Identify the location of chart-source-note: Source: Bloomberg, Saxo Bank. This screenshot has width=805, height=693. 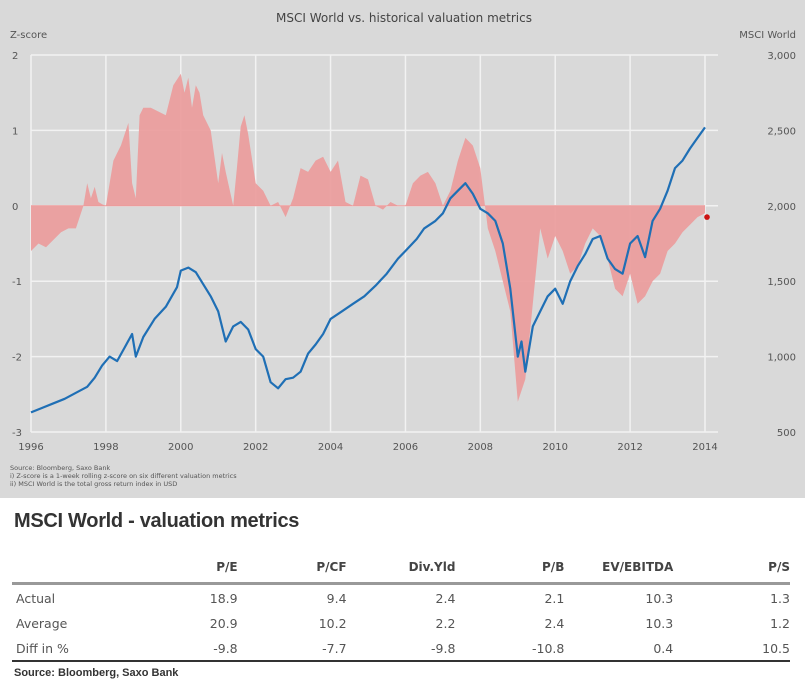
(60, 468).